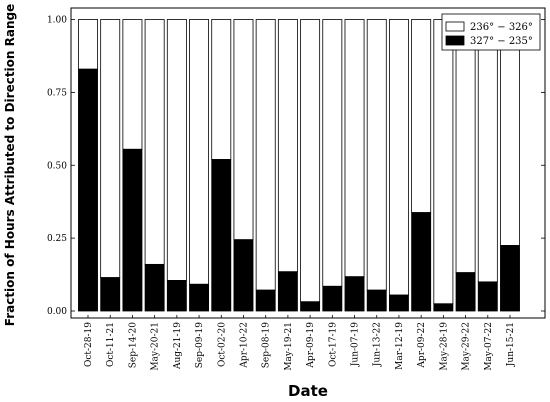 This screenshot has width=550, height=402. I want to click on x-tick-label-12: Jun-07-19, so click(356, 344).